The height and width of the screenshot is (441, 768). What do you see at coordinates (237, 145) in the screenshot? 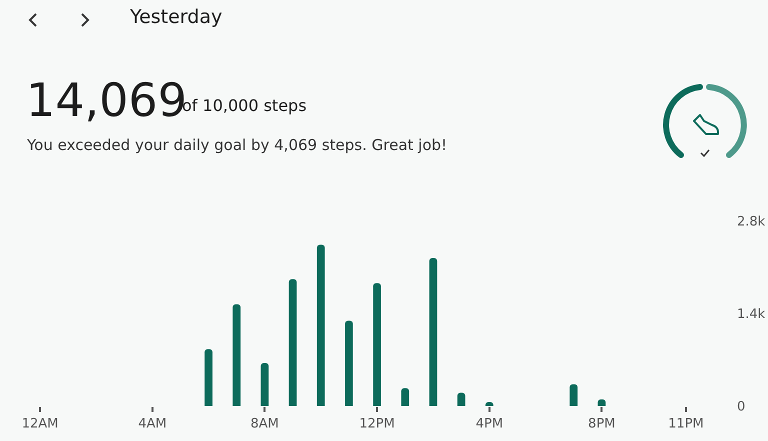
I see `text: You exceeded your daily goal by 4,069 steps. Great job!` at bounding box center [237, 145].